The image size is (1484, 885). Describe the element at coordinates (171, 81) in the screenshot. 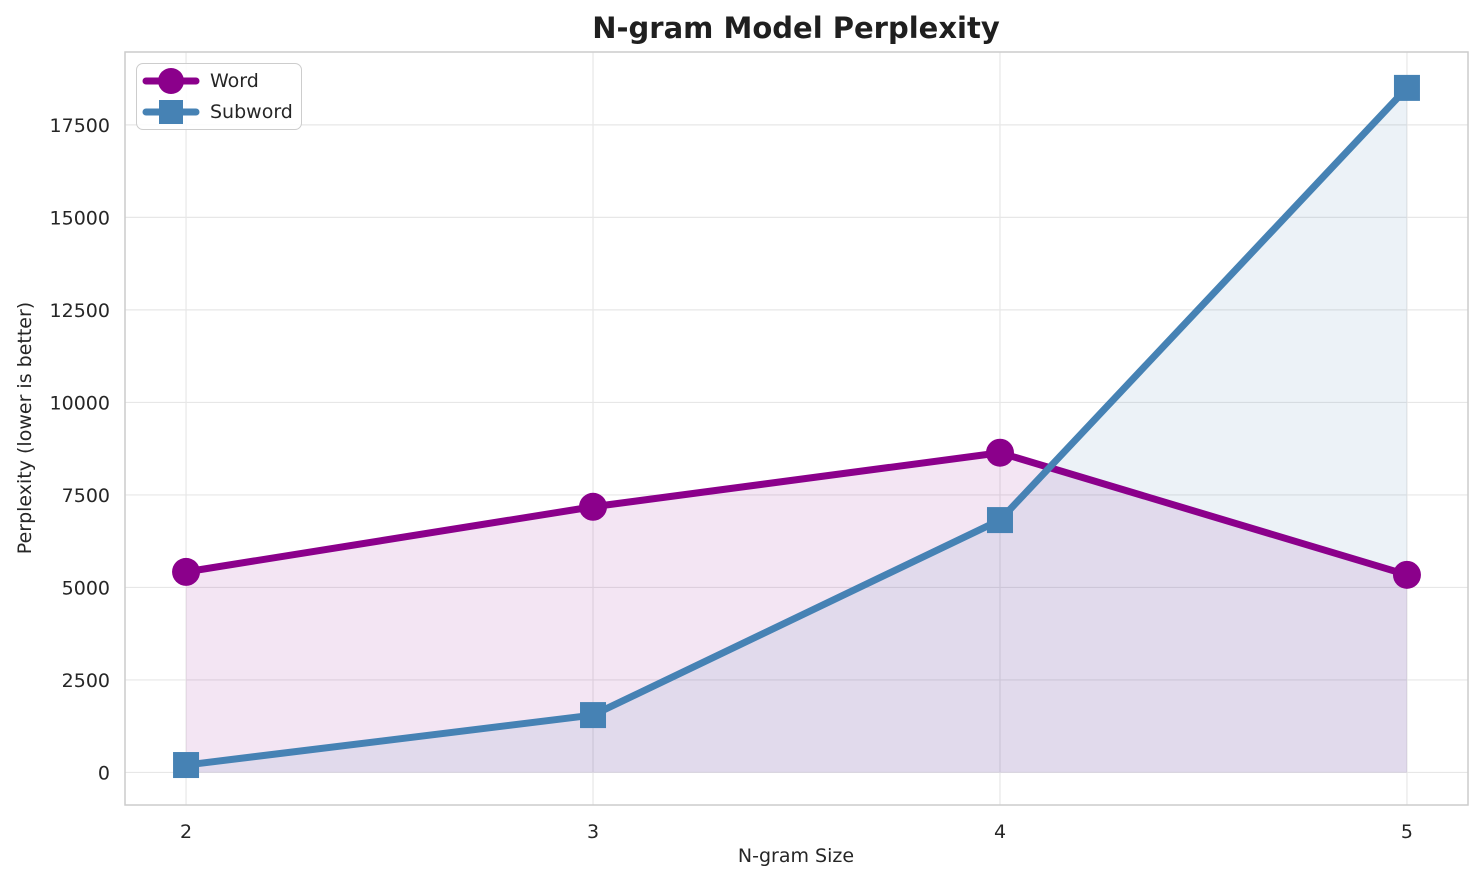

I see `legend-circle-marker-icon` at that location.